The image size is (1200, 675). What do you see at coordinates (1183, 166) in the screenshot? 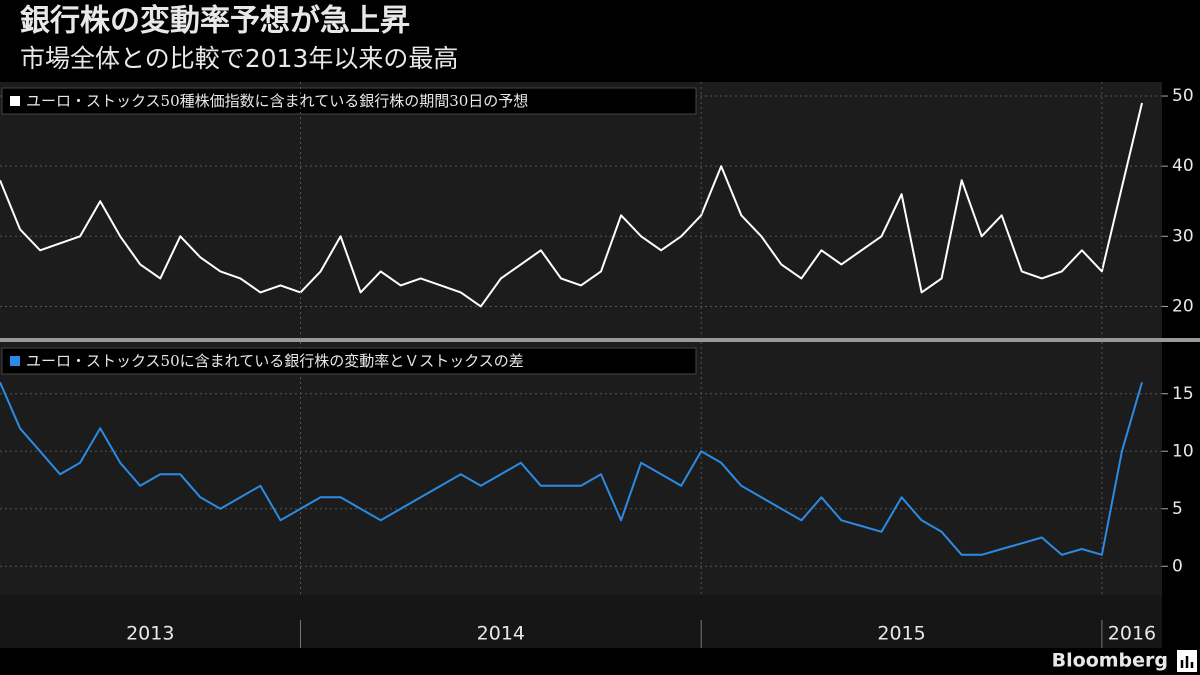
I see `y-tick-label: 40` at bounding box center [1183, 166].